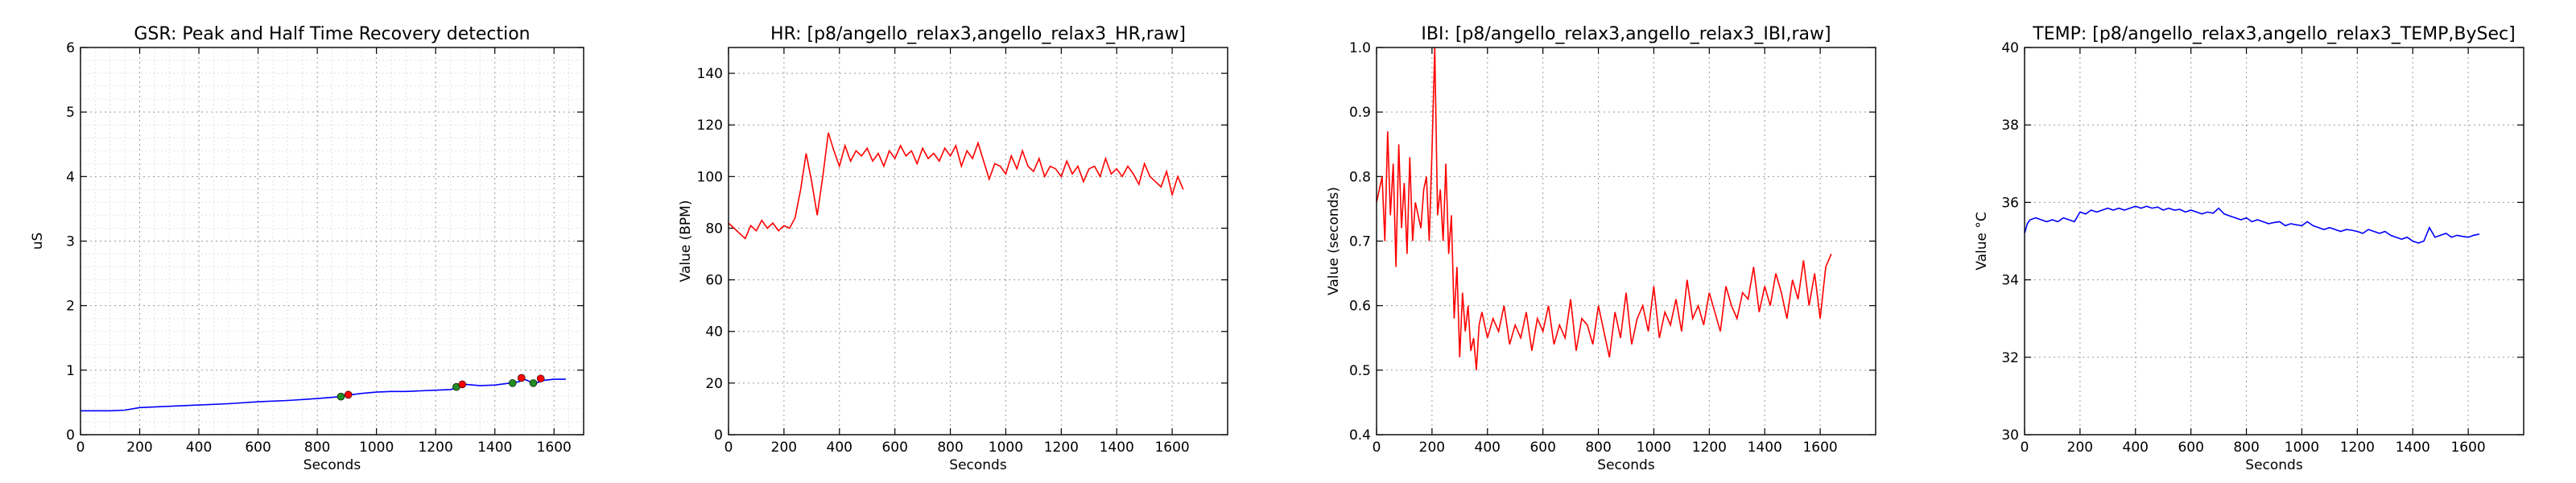 Image resolution: width=2576 pixels, height=483 pixels. What do you see at coordinates (70, 113) in the screenshot?
I see `y-tick-label: 5` at bounding box center [70, 113].